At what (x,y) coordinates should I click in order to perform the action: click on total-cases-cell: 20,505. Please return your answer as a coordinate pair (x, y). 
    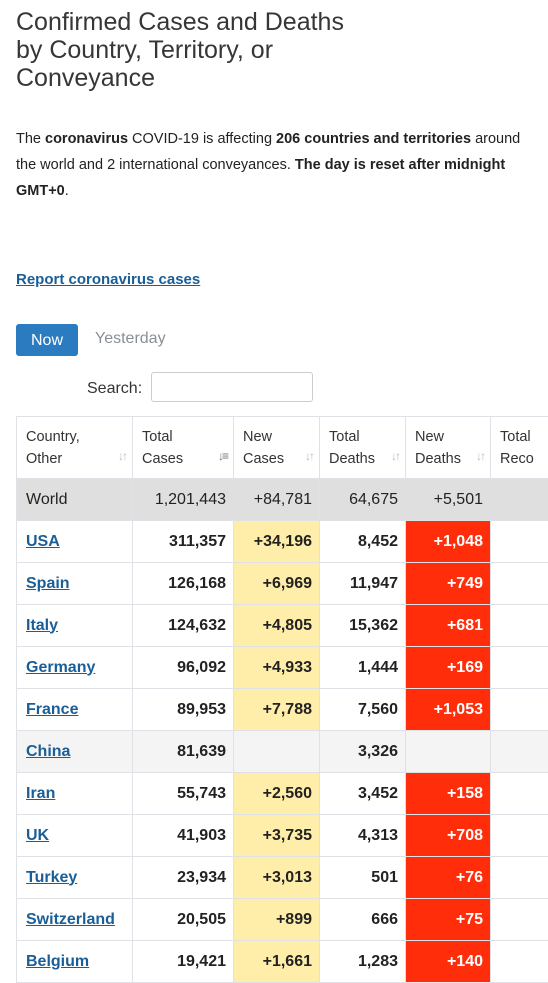
    Looking at the image, I should click on (183, 920).